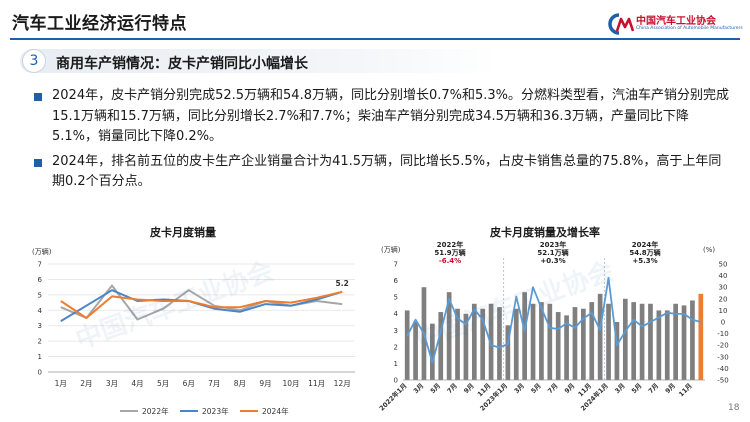  I want to click on y2-tick-label: 20, so click(723, 299).